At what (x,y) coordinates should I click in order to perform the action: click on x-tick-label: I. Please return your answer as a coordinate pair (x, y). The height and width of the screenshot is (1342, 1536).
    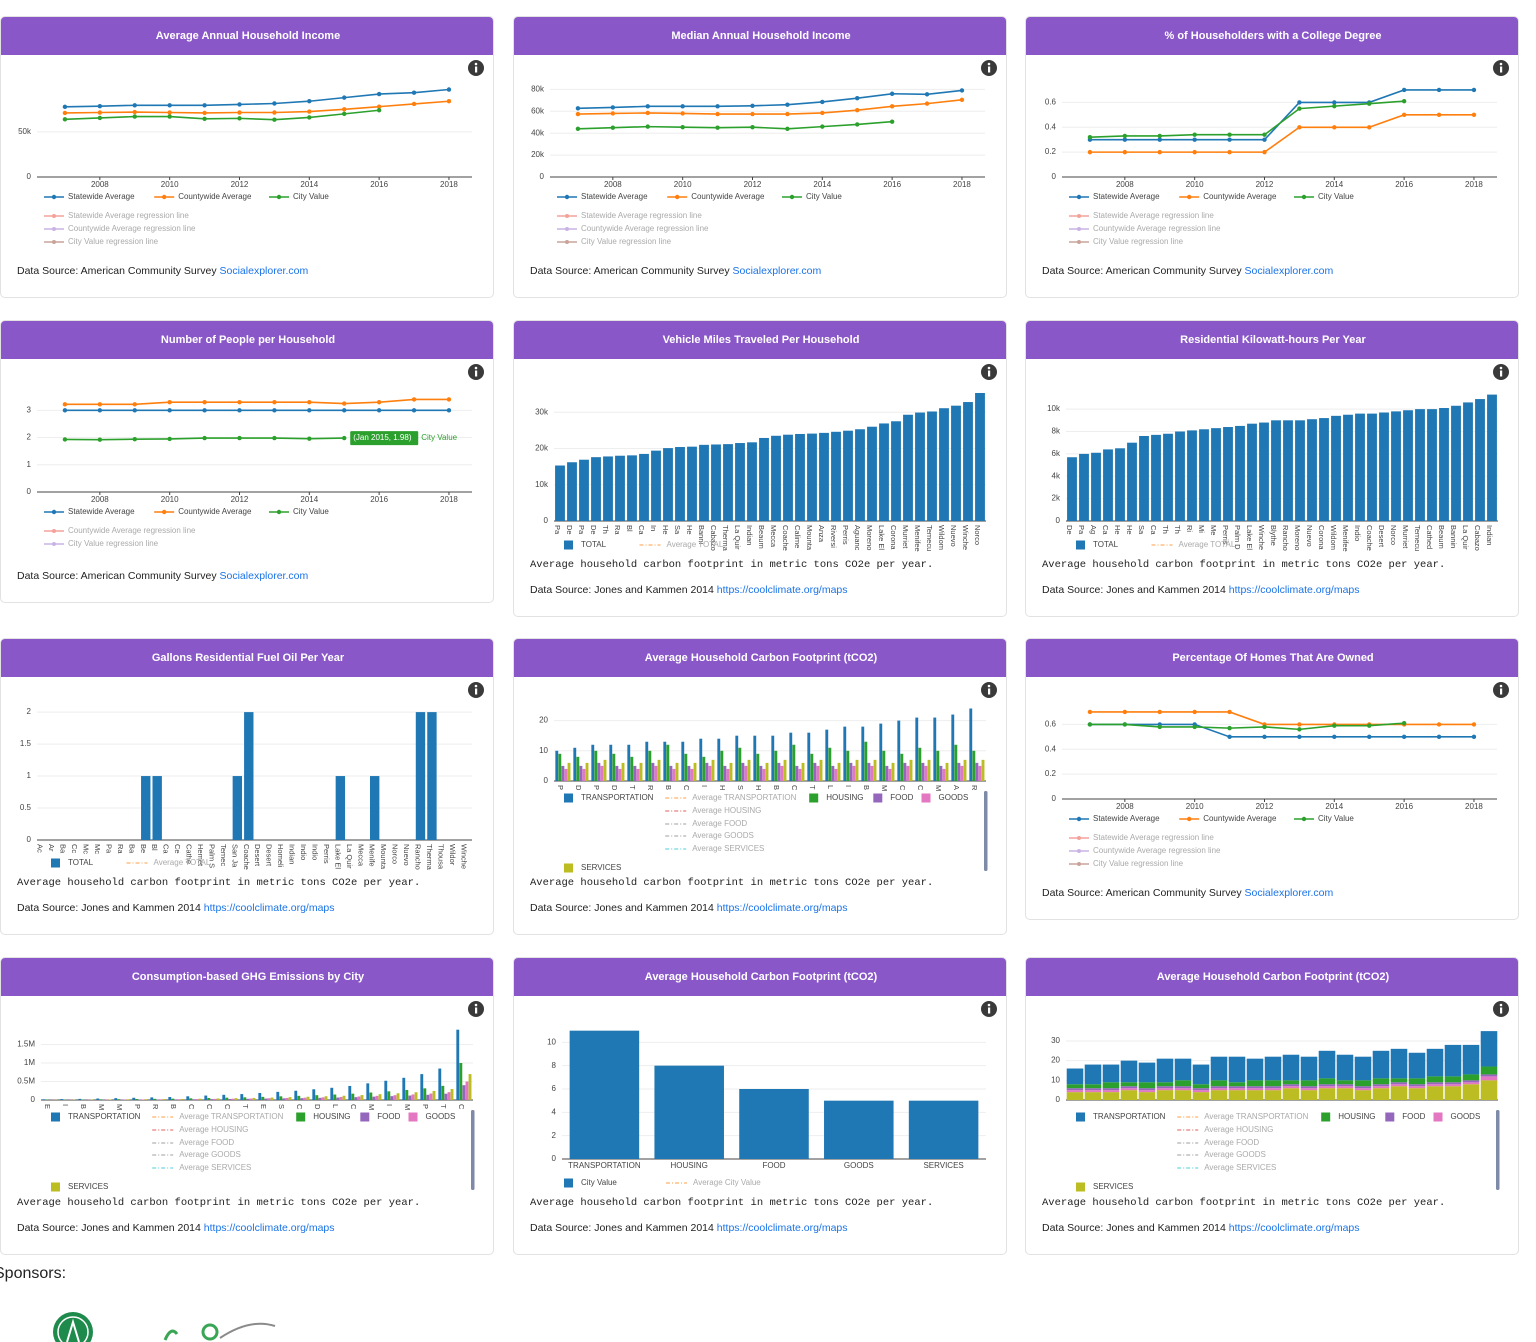
    Looking at the image, I should click on (389, 1105).